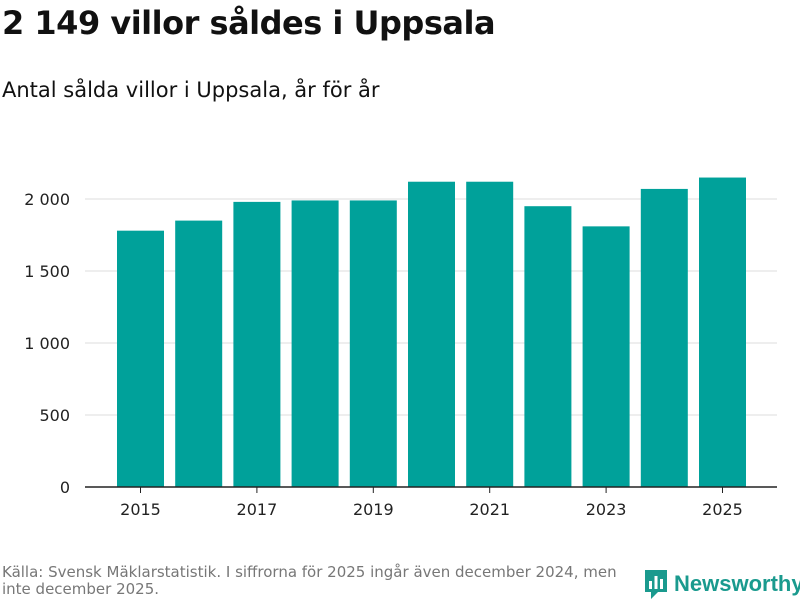 Image resolution: width=800 pixels, height=600 pixels. Describe the element at coordinates (47, 199) in the screenshot. I see `y-tick-label: 2 000` at that location.